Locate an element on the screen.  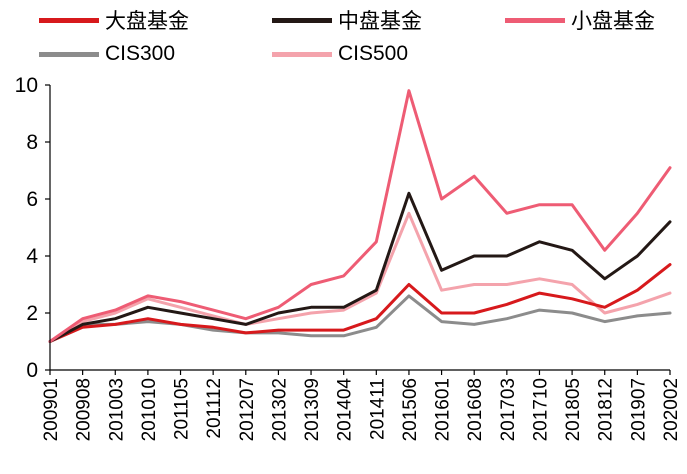
legend-item-cis500: CIS500 is located at coordinates (340, 54).